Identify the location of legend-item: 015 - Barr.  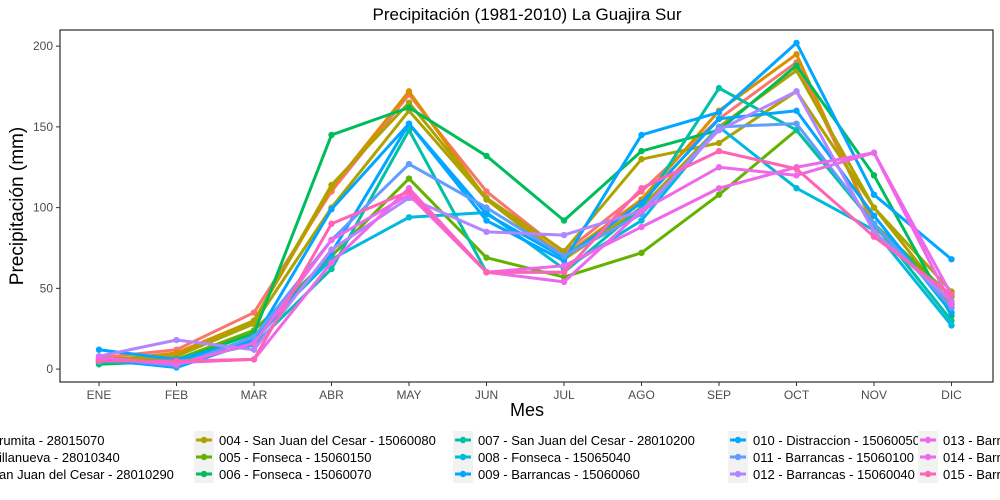
(959, 474).